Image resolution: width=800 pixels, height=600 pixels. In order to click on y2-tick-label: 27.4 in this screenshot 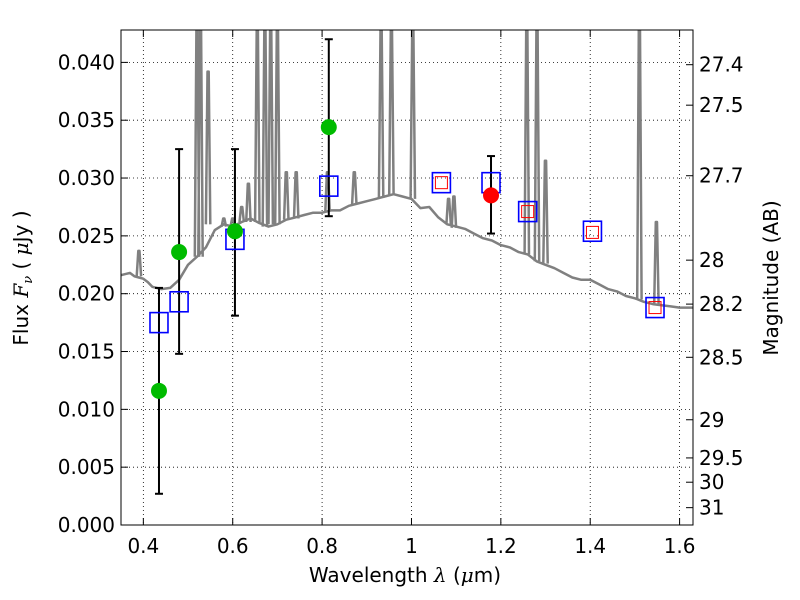, I will do `click(721, 65)`.